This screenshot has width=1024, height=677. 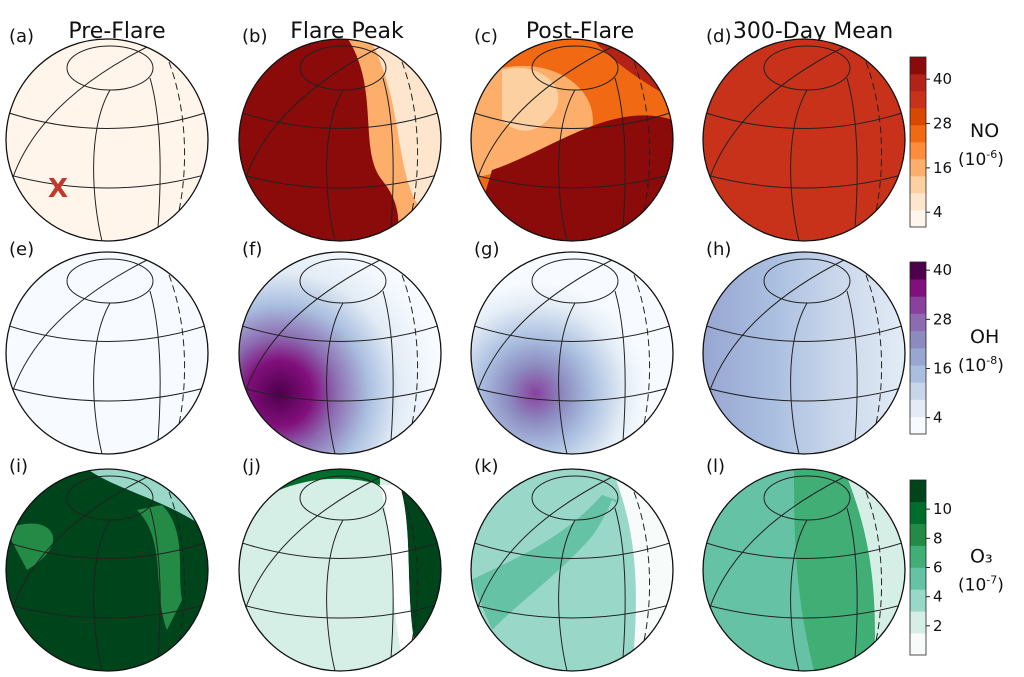 I want to click on colorbar-tick-label: 28, so click(x=942, y=124).